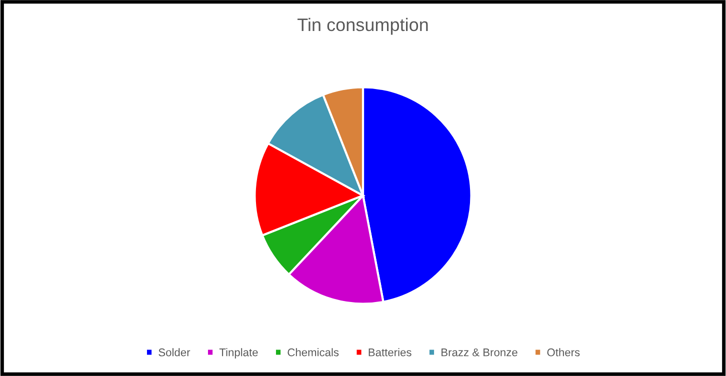 This screenshot has width=726, height=376. I want to click on legend-label: Solder, so click(174, 352).